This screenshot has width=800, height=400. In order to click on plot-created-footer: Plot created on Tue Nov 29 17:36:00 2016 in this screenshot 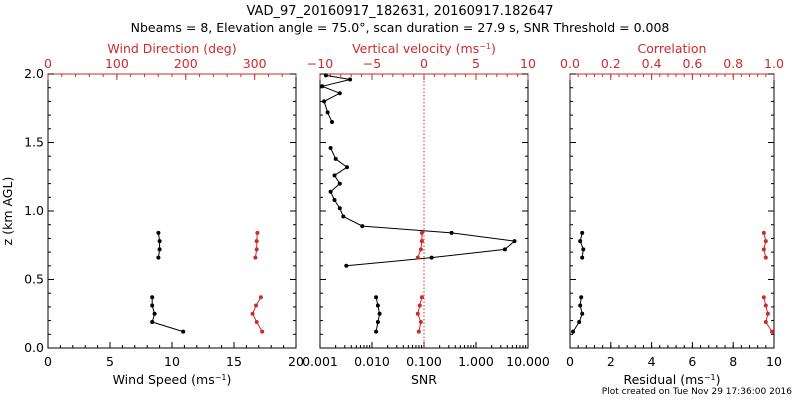, I will do `click(696, 392)`.